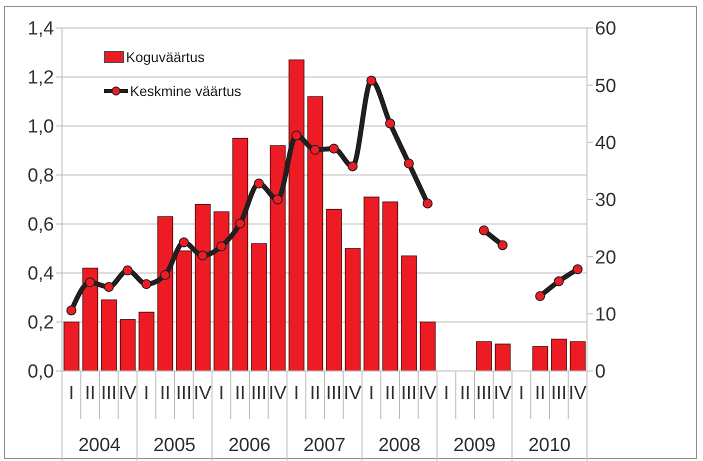  I want to click on y-tick-label: 0,4, so click(41, 274).